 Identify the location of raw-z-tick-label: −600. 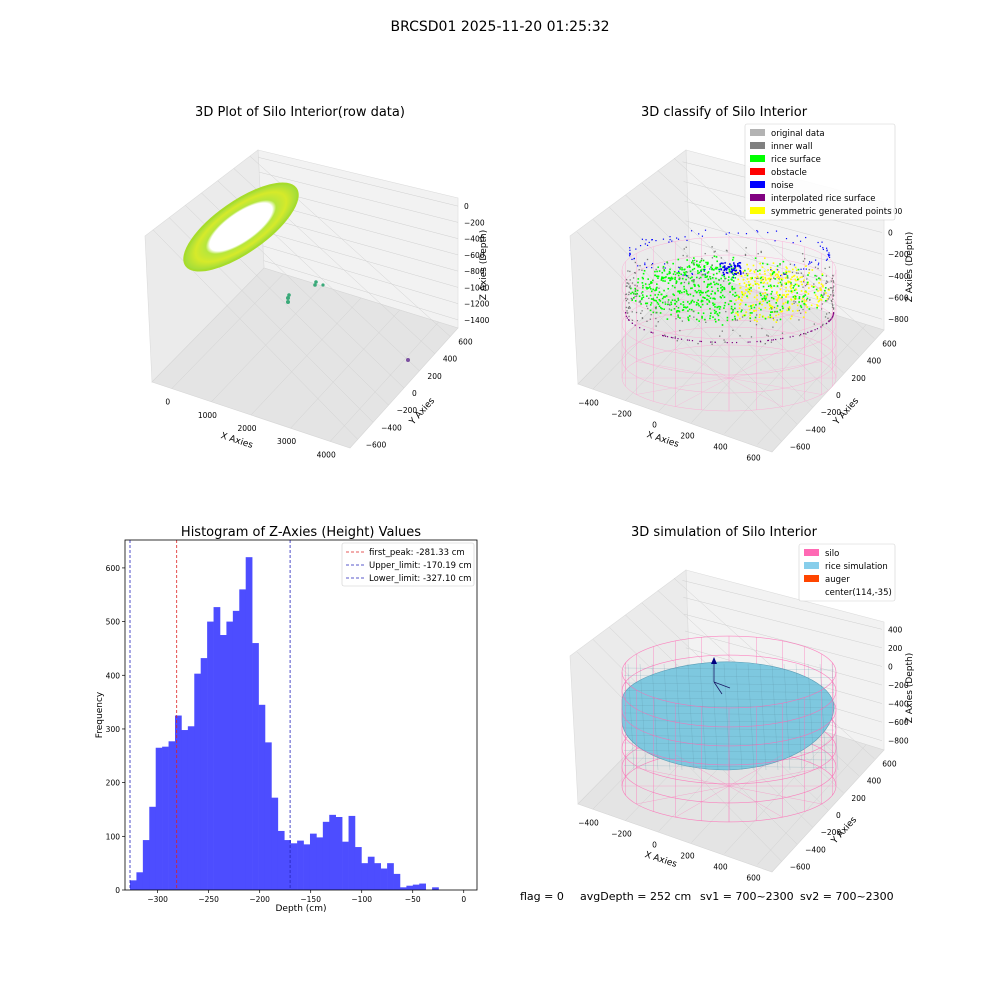
(474, 255).